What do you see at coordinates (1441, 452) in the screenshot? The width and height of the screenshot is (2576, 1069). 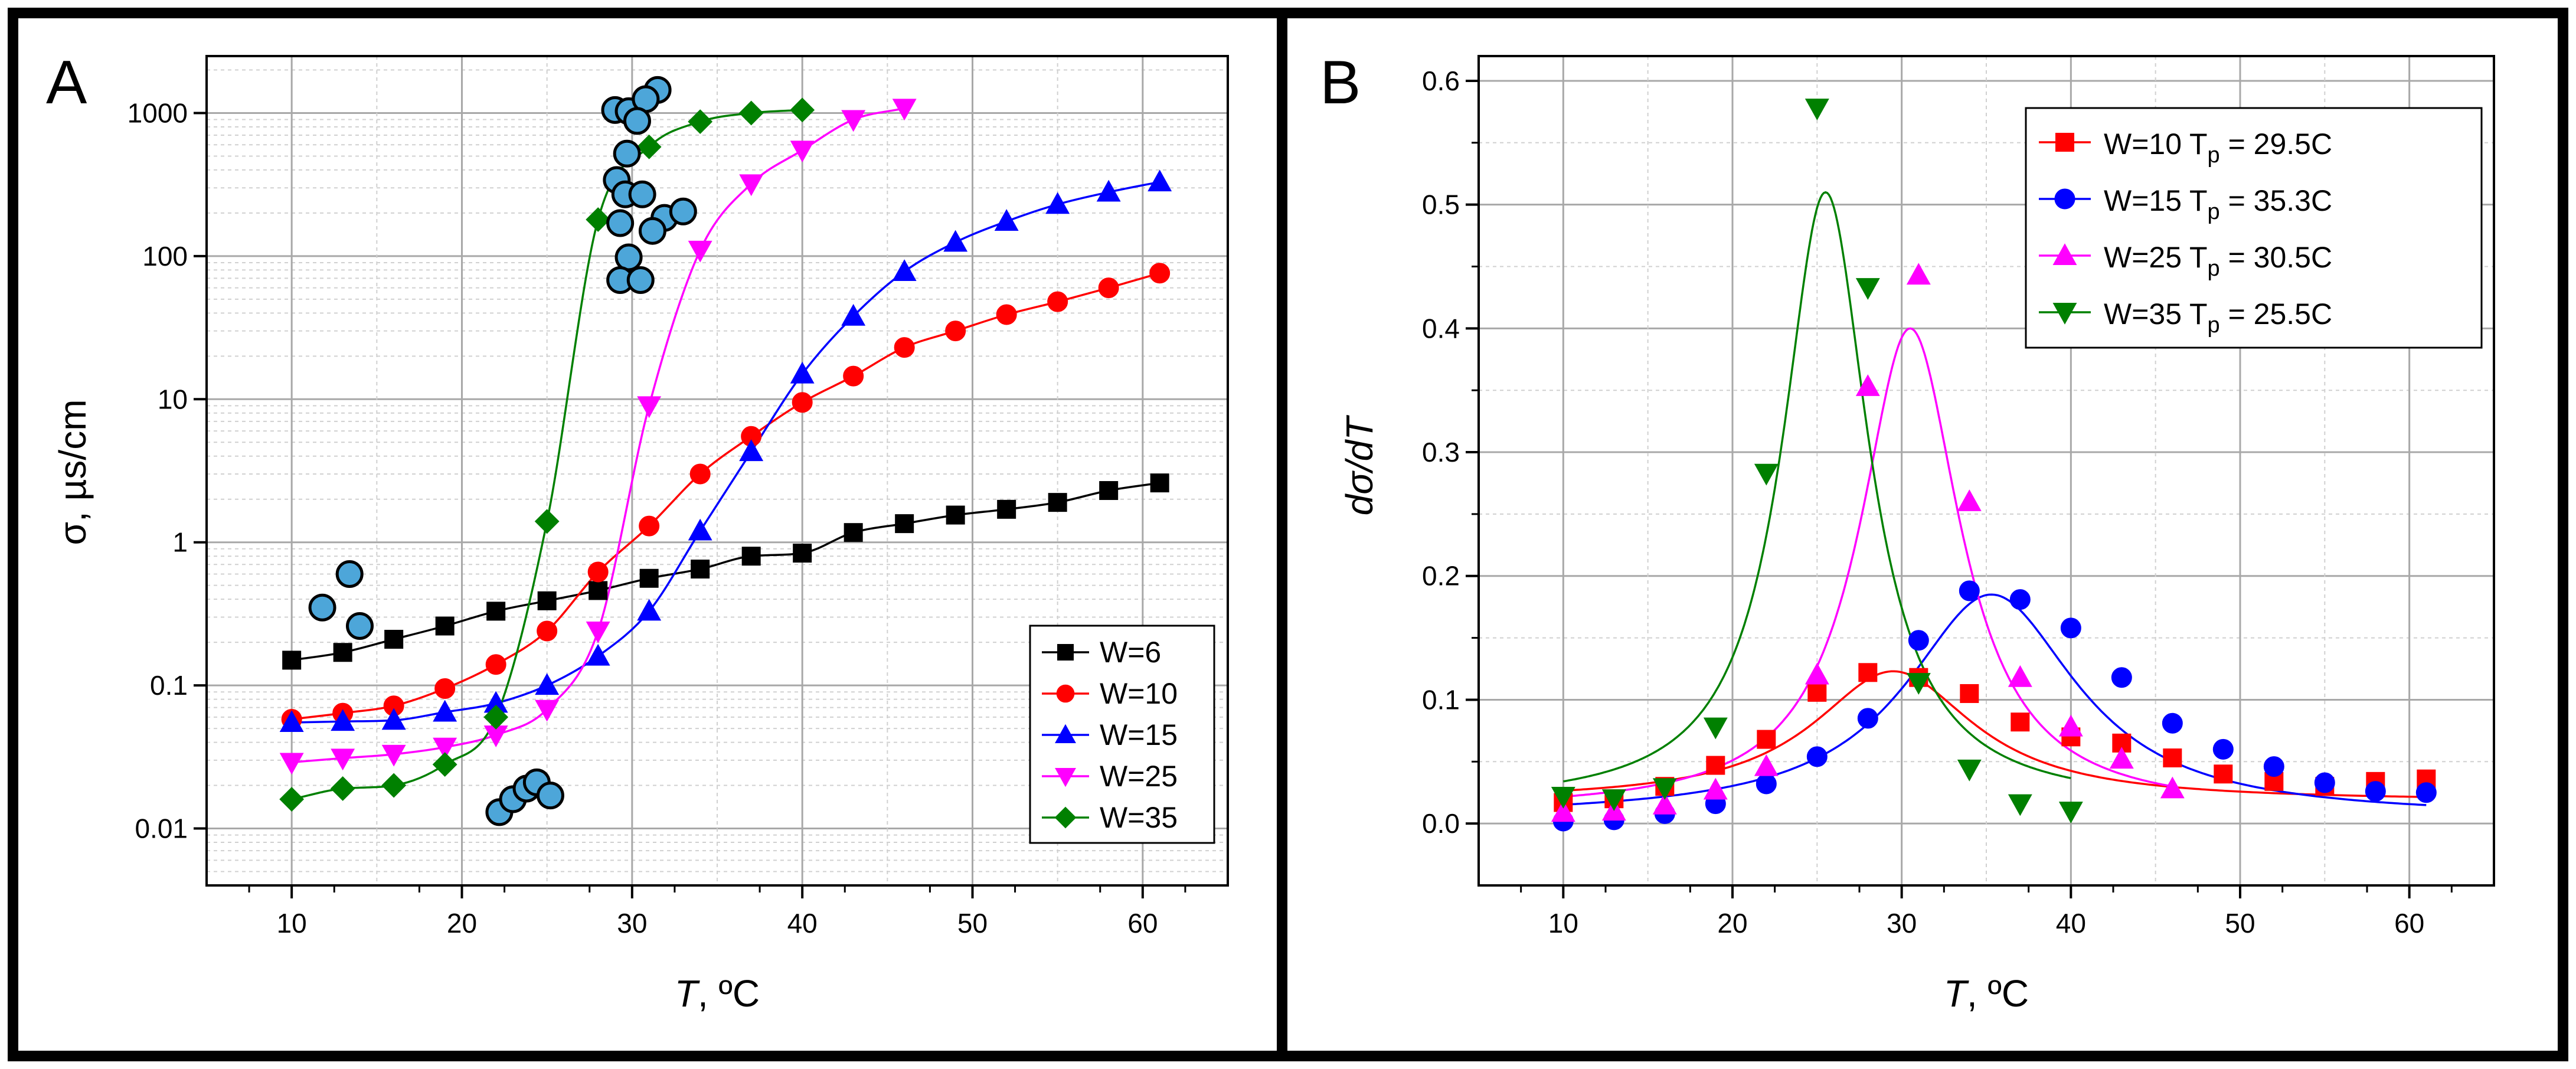 I see `y-tick-label-b: 0.3` at bounding box center [1441, 452].